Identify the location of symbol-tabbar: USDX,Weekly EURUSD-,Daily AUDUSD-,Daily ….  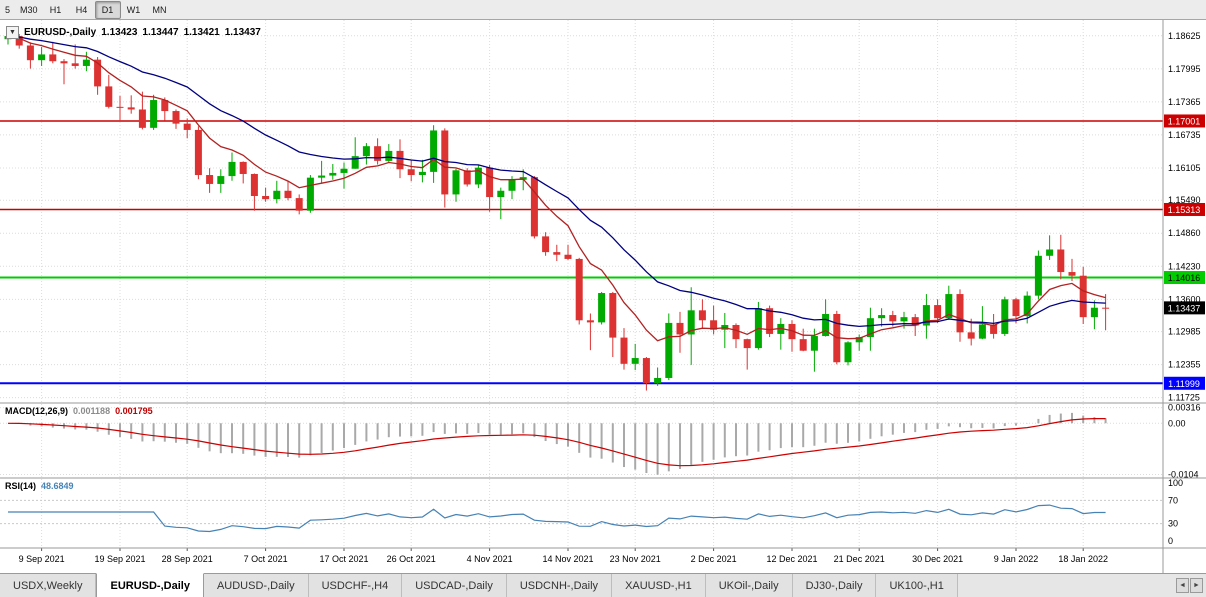
(603, 585).